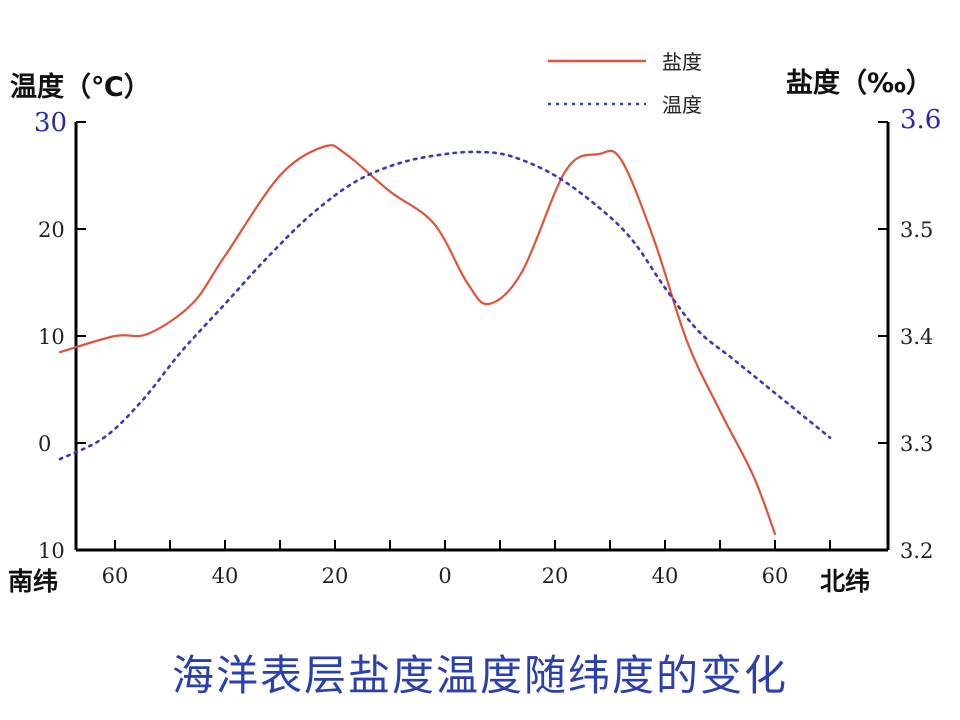 The height and width of the screenshot is (720, 960). What do you see at coordinates (44, 444) in the screenshot?
I see `left-y-tick-label: 0` at bounding box center [44, 444].